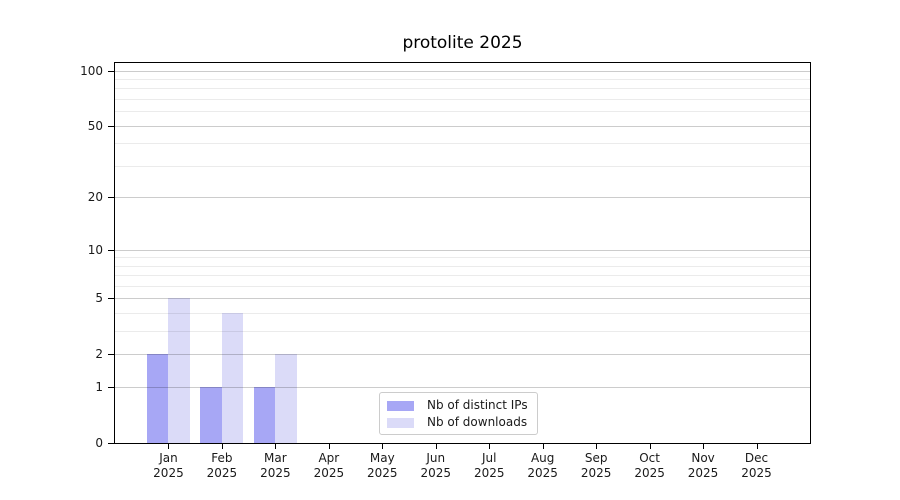 Image resolution: width=900 pixels, height=500 pixels. Describe the element at coordinates (95, 125) in the screenshot. I see `y-tick-label: 50` at that location.